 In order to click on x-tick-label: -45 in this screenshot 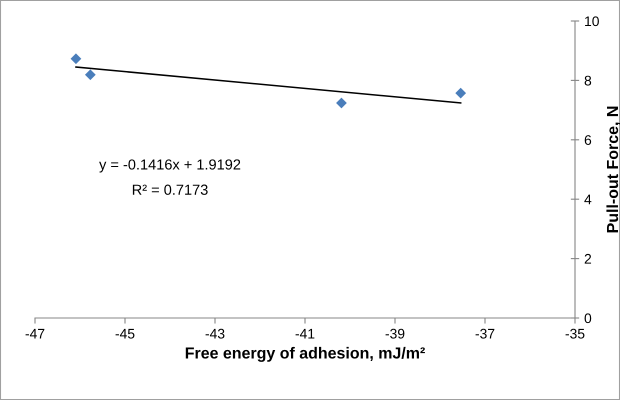, I will do `click(125, 333)`.